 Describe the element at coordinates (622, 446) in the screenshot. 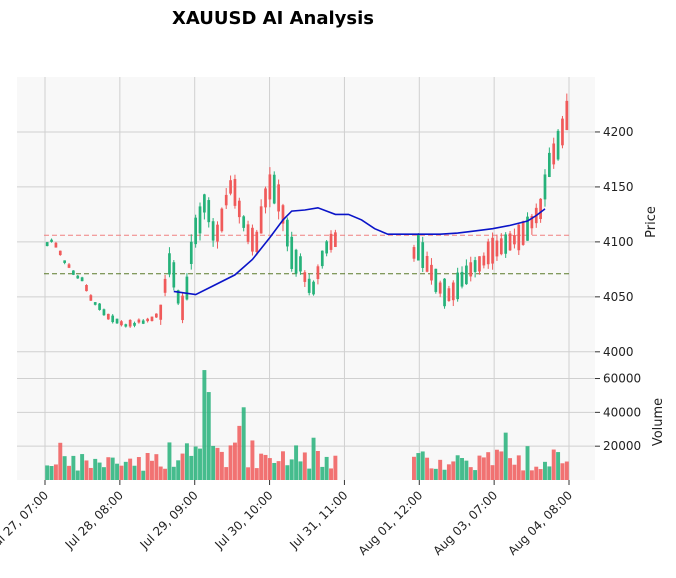

I see `volume-tick-label: 20000` at that location.